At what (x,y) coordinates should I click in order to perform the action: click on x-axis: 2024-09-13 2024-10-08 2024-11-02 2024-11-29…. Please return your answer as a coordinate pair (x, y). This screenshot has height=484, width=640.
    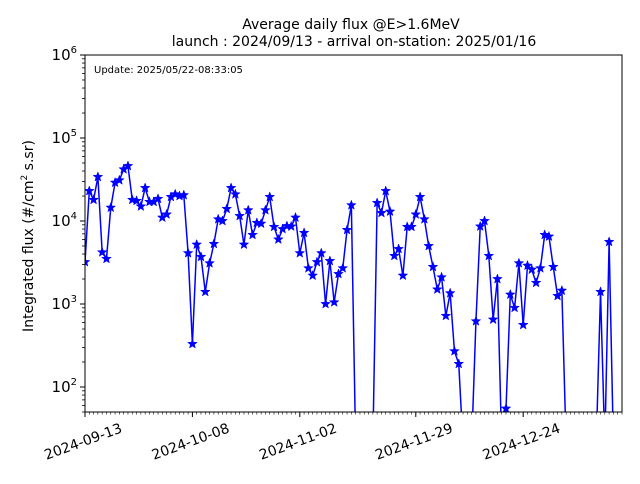
    Looking at the image, I should click on (332, 438).